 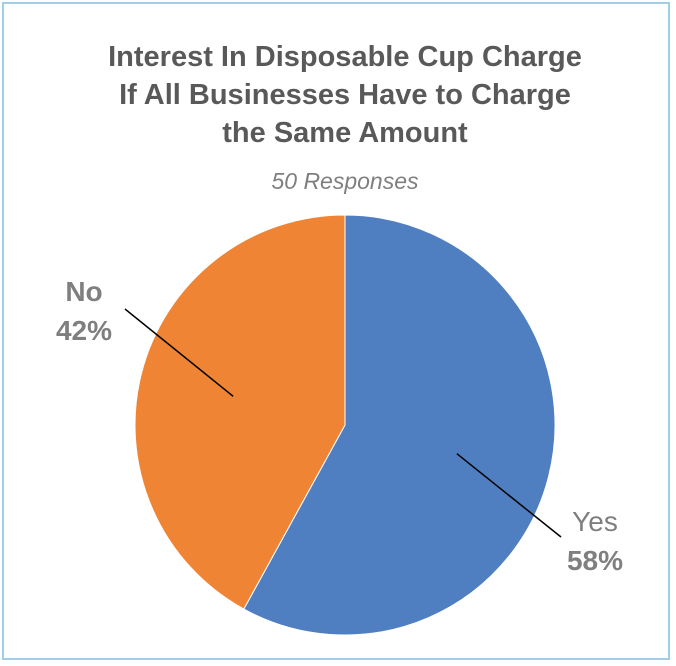 What do you see at coordinates (345, 181) in the screenshot?
I see `chart-subtitle: 50 Responses` at bounding box center [345, 181].